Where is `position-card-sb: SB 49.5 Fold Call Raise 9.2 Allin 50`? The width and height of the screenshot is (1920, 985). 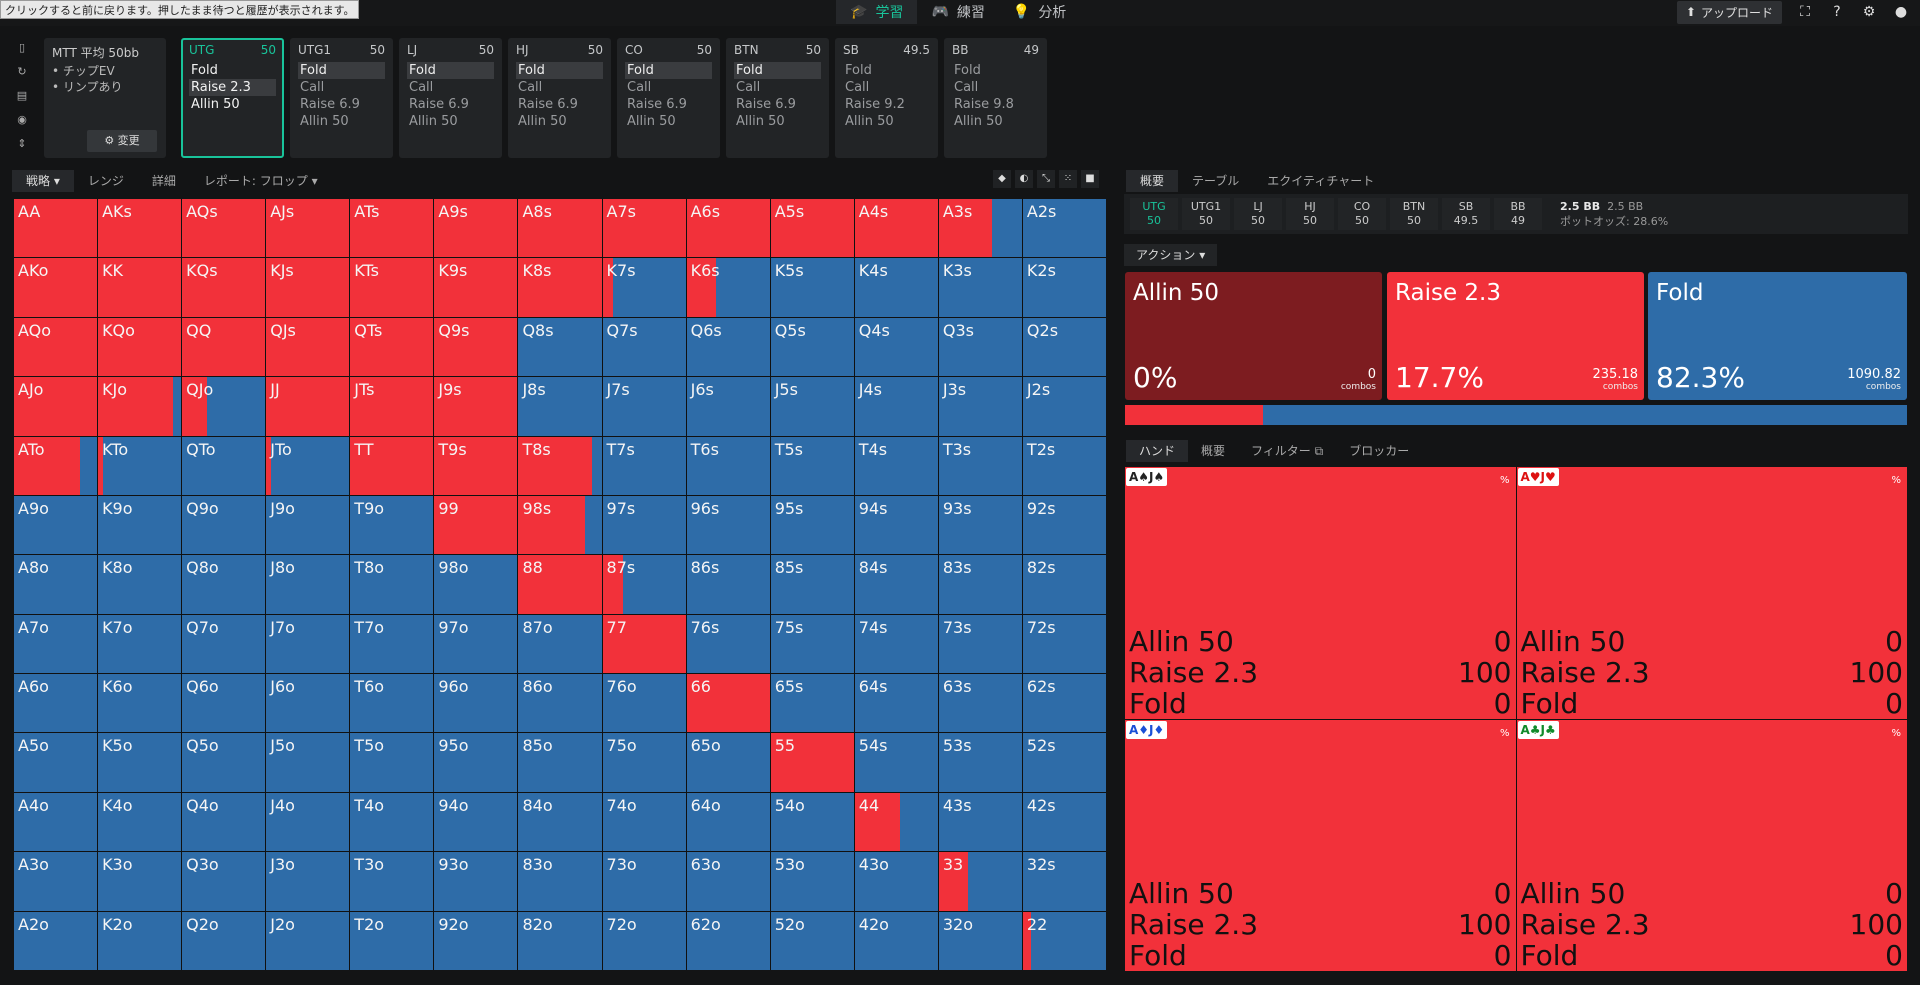 position-card-sb: SB 49.5 Fold Call Raise 9.2 Allin 50 is located at coordinates (886, 98).